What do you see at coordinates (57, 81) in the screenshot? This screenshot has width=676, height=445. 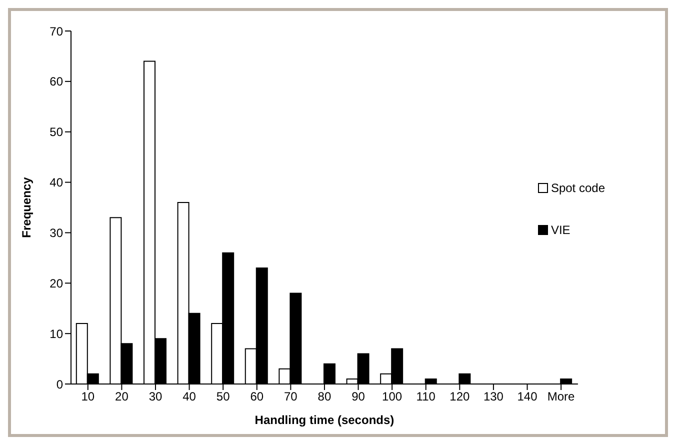 I see `y-tick-label: 60` at bounding box center [57, 81].